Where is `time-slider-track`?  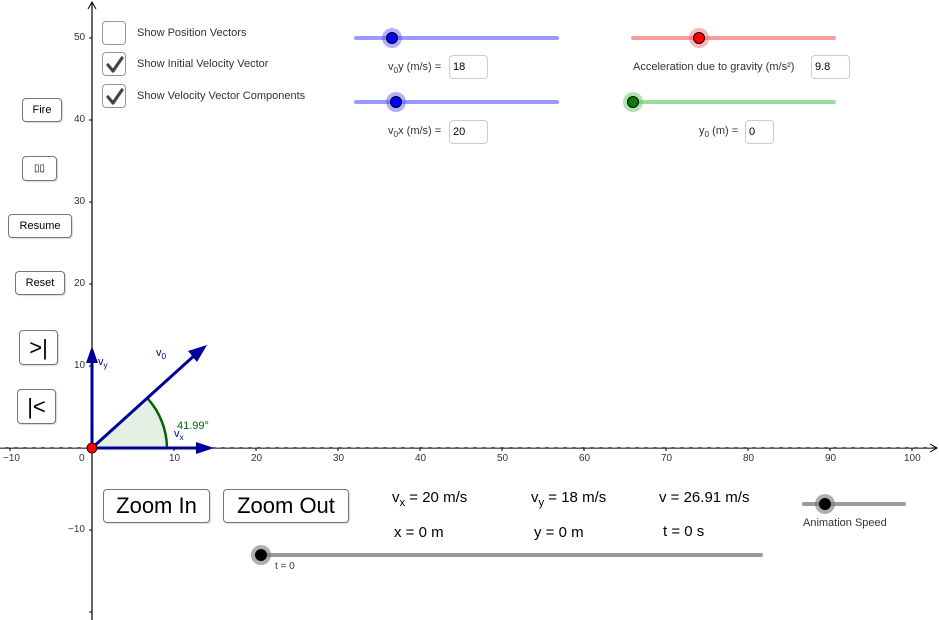
time-slider-track is located at coordinates (512, 555).